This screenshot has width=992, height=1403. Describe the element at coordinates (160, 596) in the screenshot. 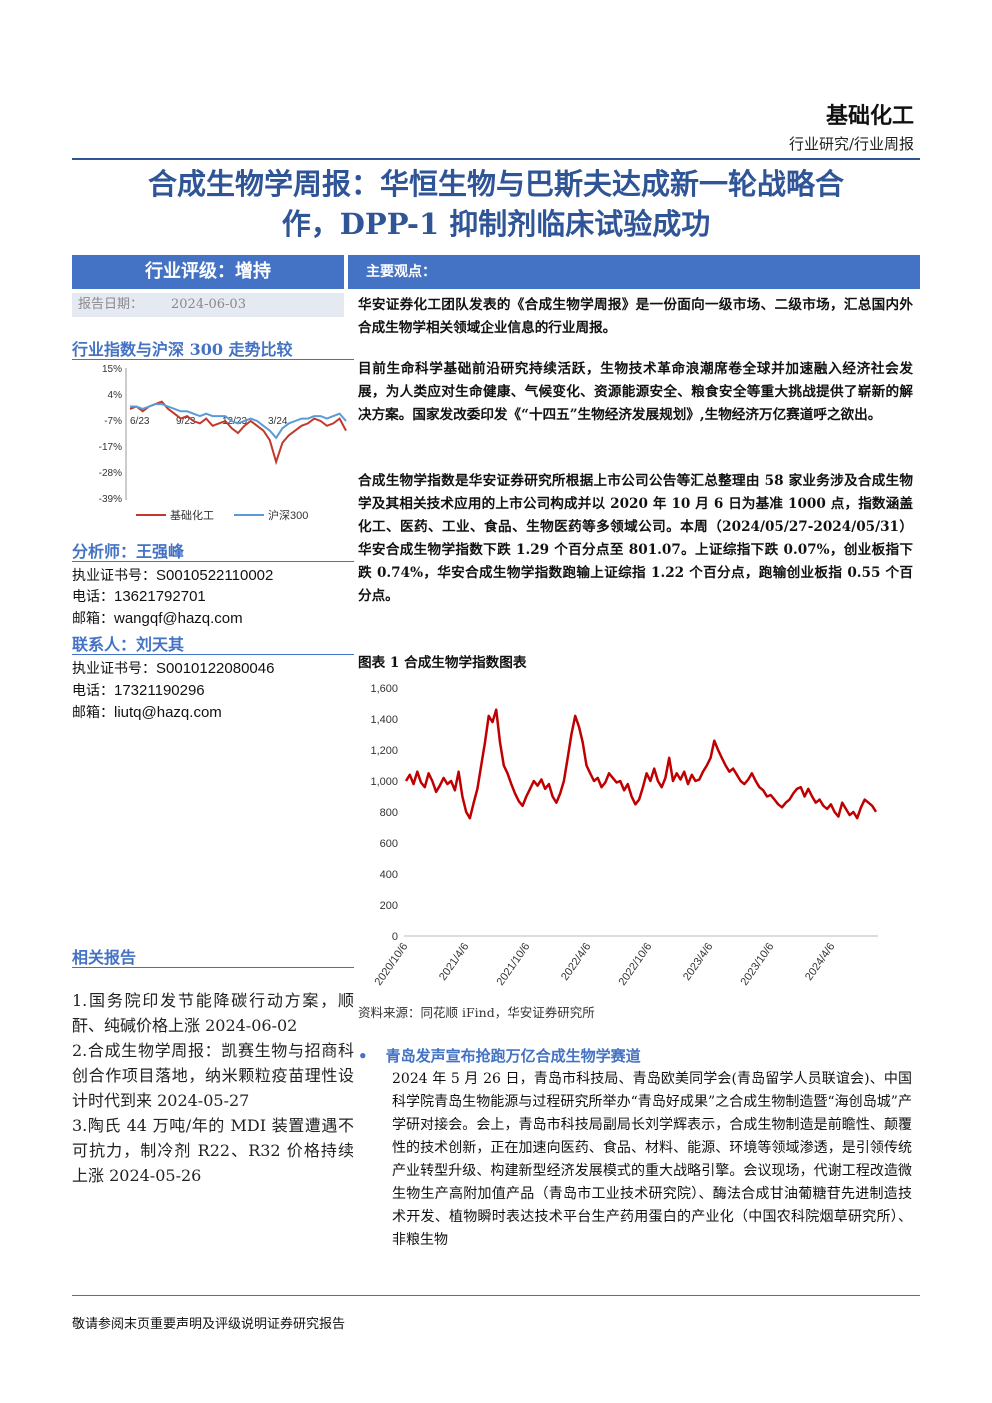

I see `analyst-phone-value: 13621792701` at that location.